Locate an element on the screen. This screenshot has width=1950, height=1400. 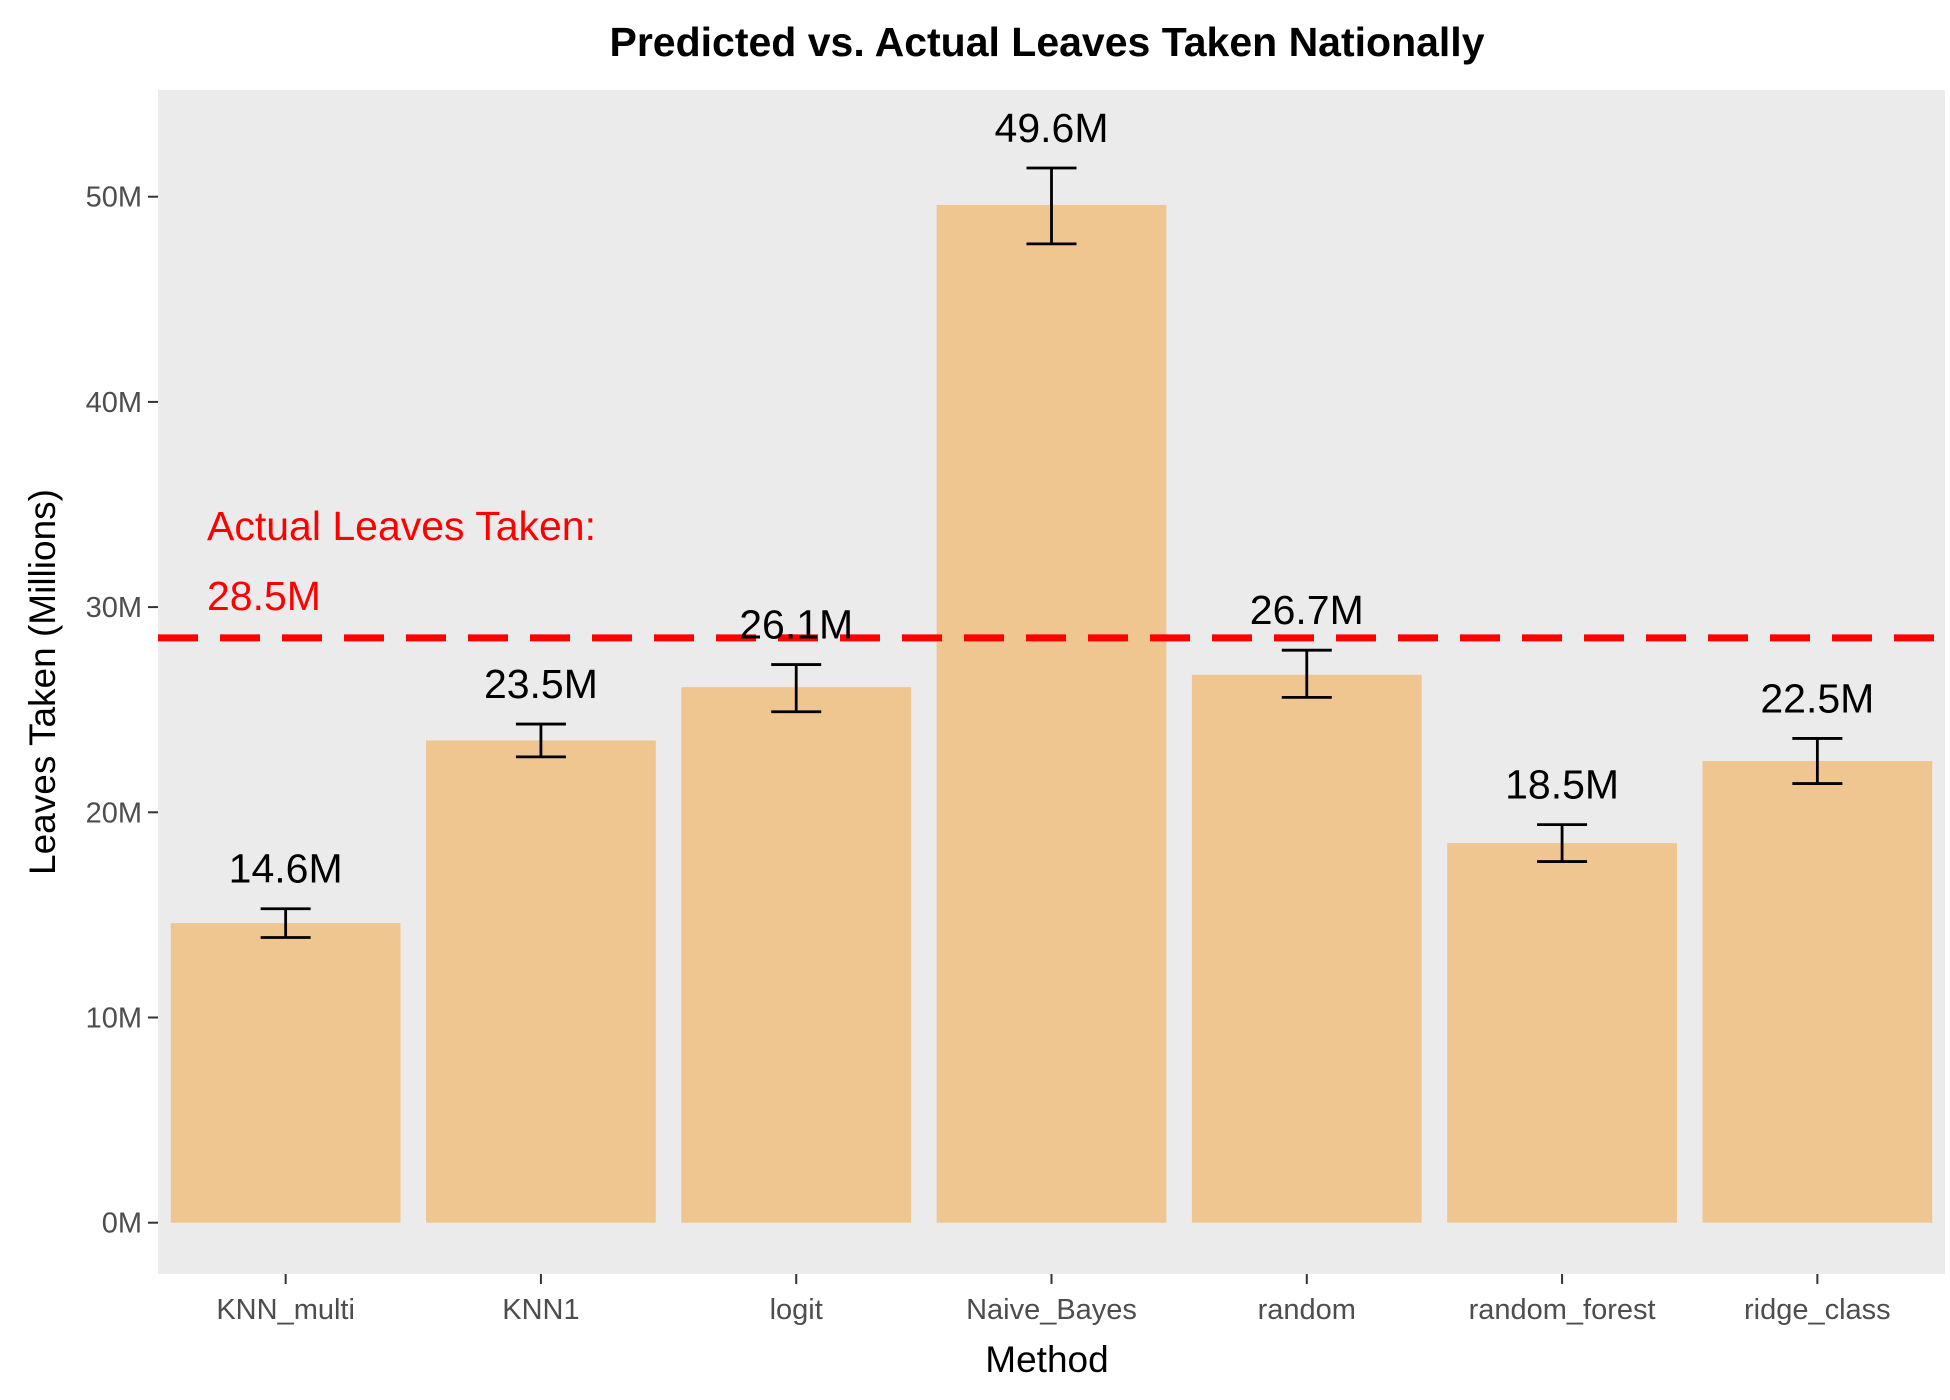
y-axis-title: Leaves Taken (Millions) is located at coordinates (42, 682).